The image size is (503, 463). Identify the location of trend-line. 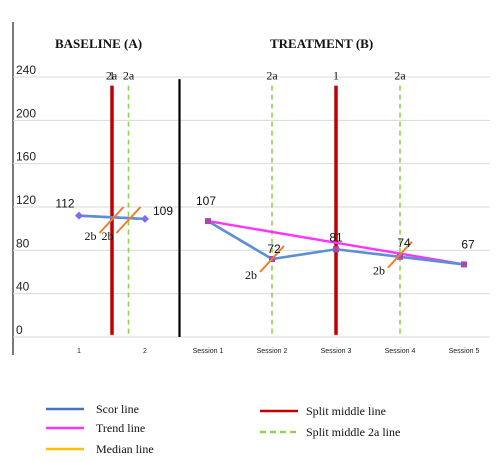
(336, 242).